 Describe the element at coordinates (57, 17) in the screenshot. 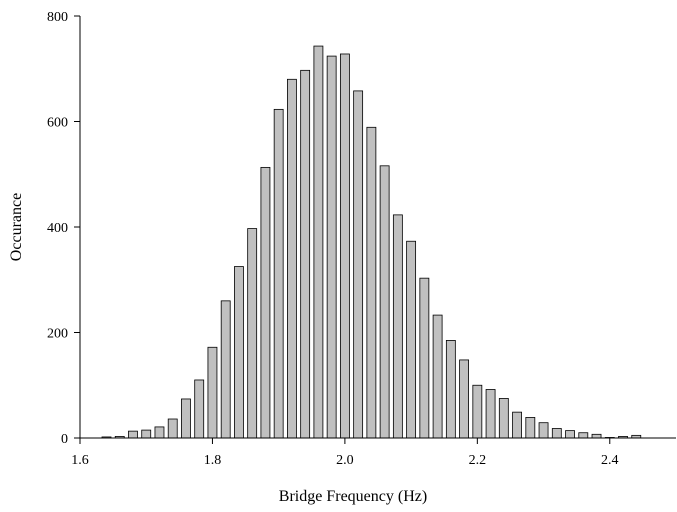

I see `y-tick-label: 800` at that location.